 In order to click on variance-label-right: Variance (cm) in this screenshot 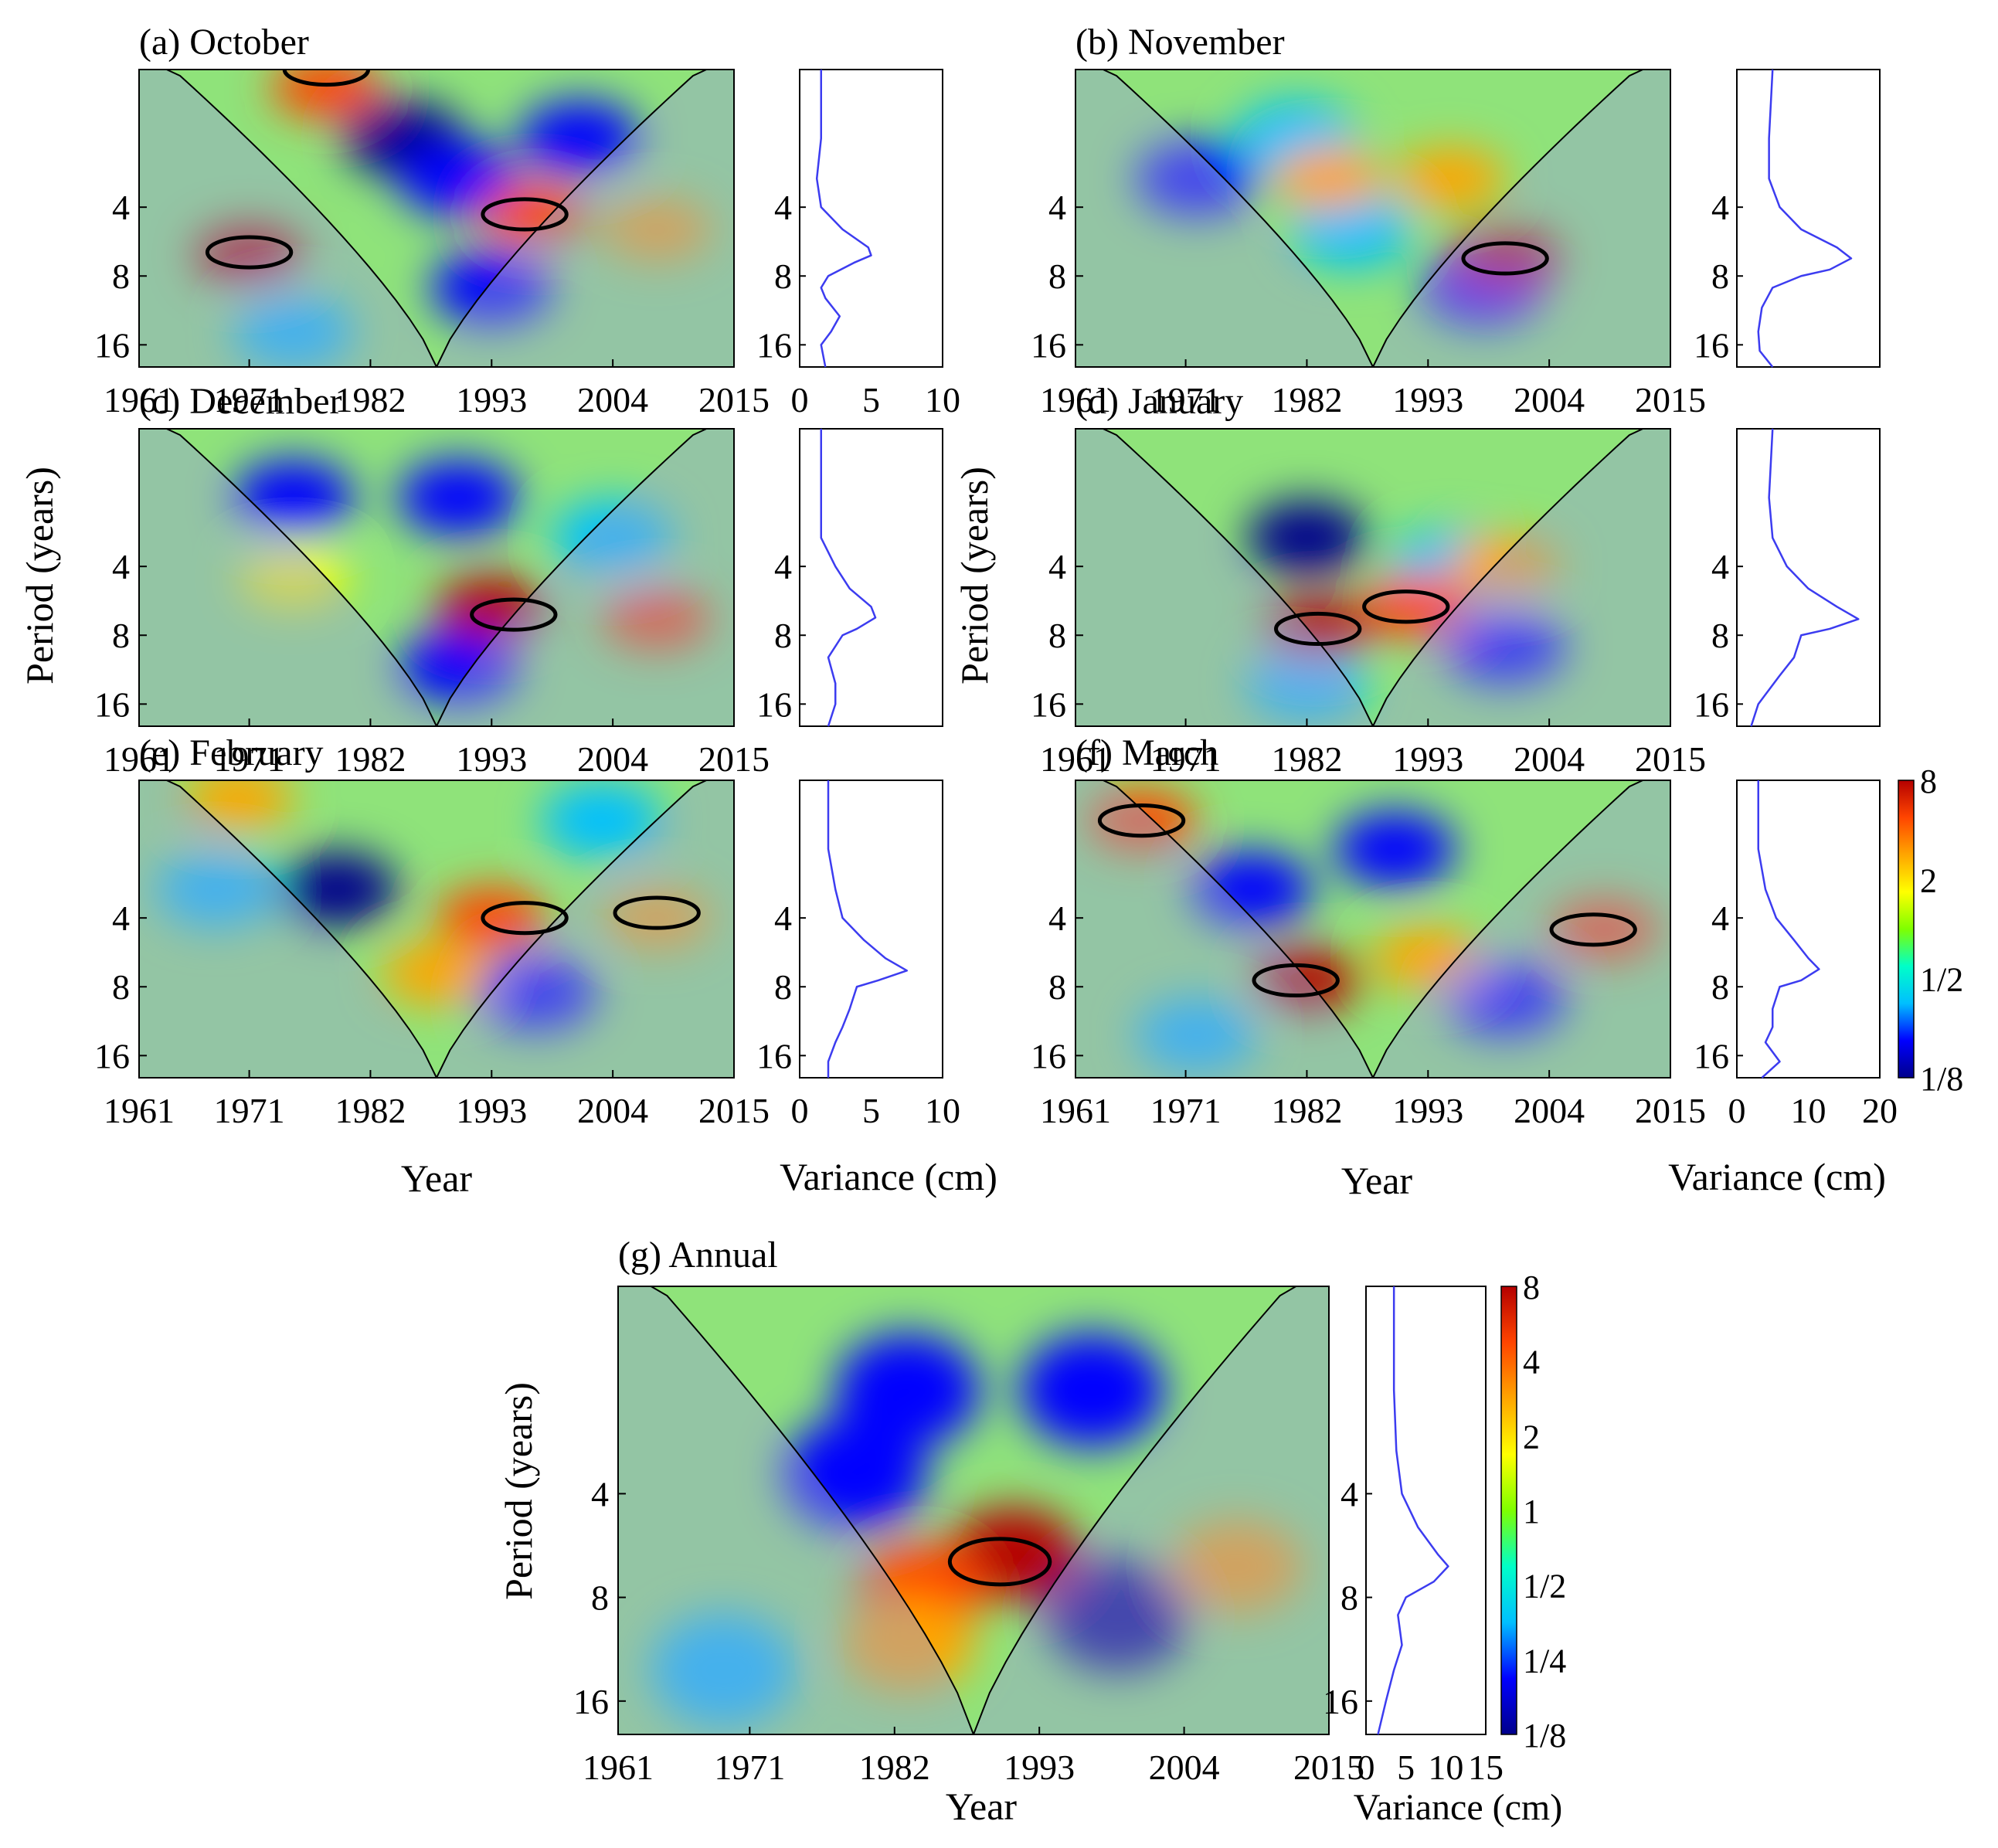, I will do `click(1777, 1177)`.